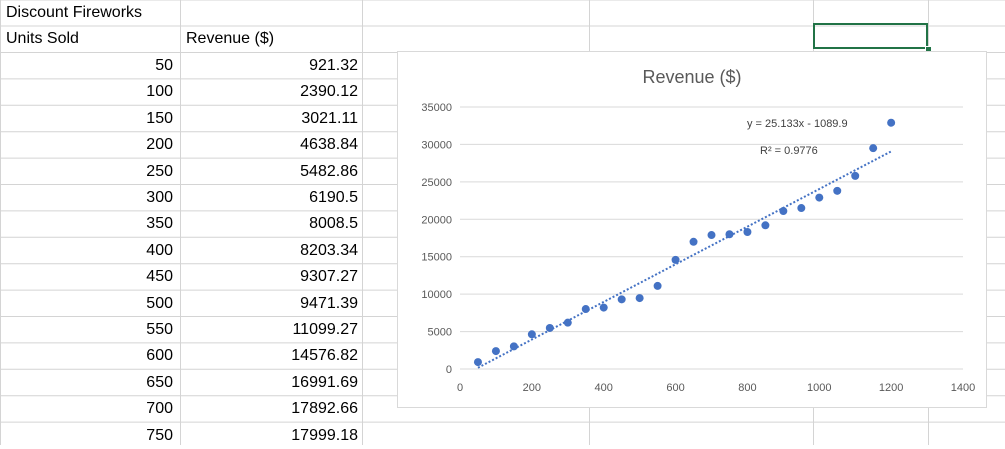  What do you see at coordinates (159, 224) in the screenshot?
I see `units-cell: 350` at bounding box center [159, 224].